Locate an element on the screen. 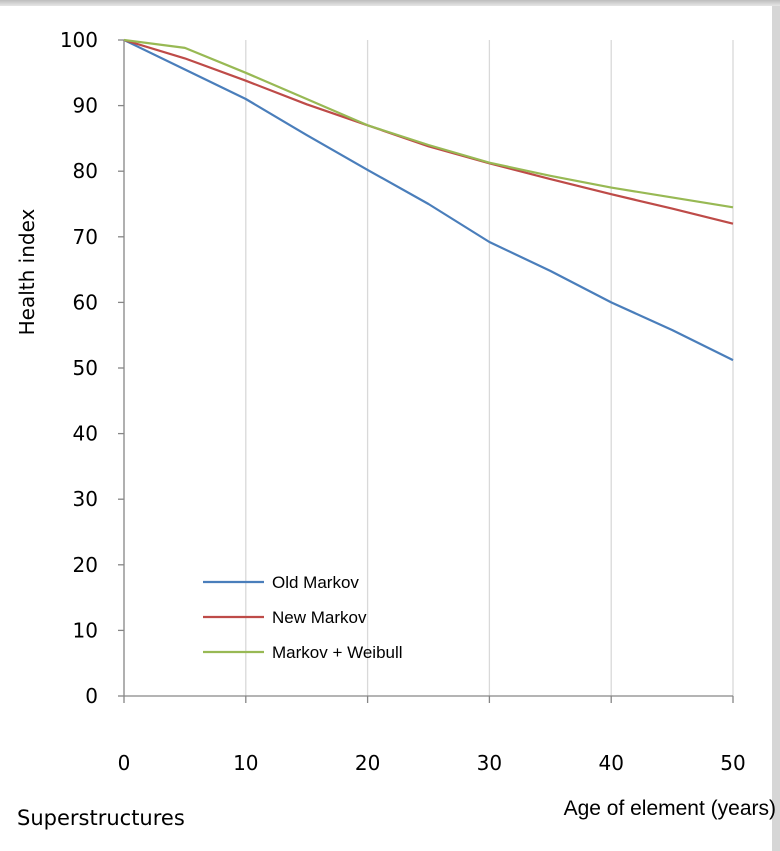  y-tick-label: 20 is located at coordinates (85, 565).